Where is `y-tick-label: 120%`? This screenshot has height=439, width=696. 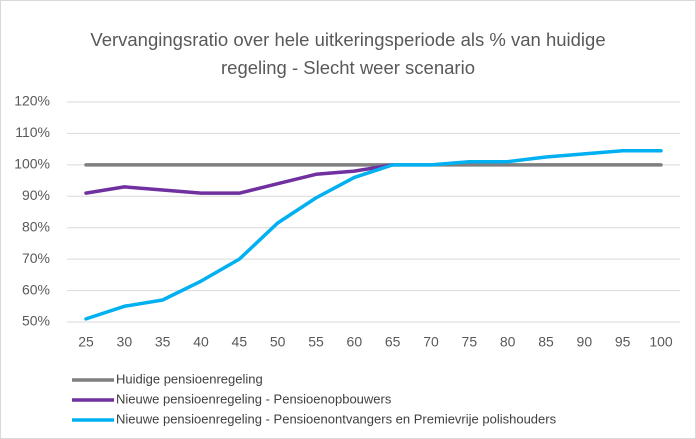 y-tick-label: 120% is located at coordinates (32, 101).